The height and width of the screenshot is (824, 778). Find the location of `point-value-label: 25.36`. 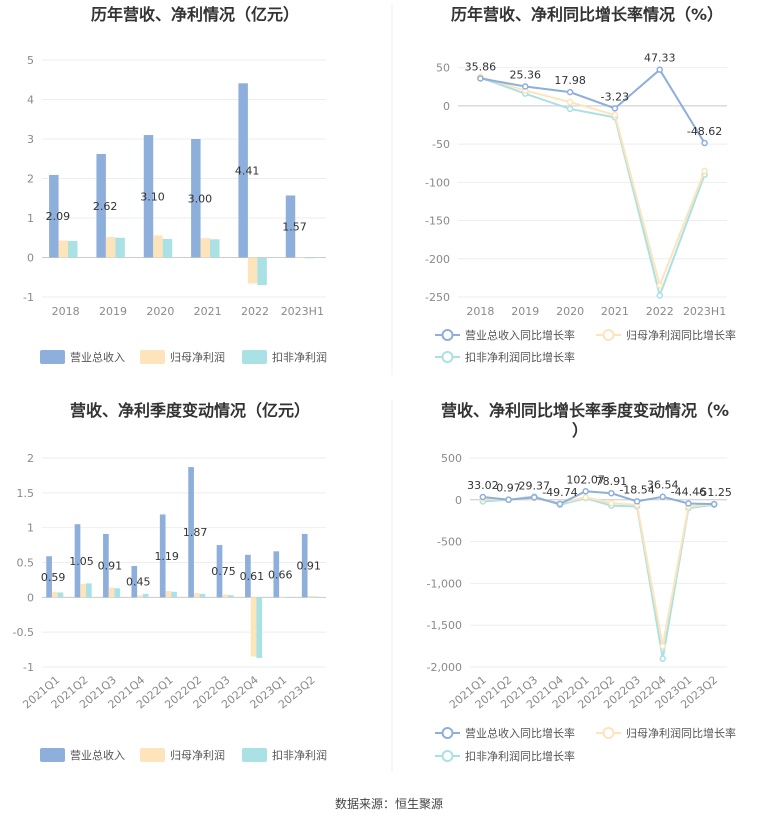

point-value-label: 25.36 is located at coordinates (526, 74).